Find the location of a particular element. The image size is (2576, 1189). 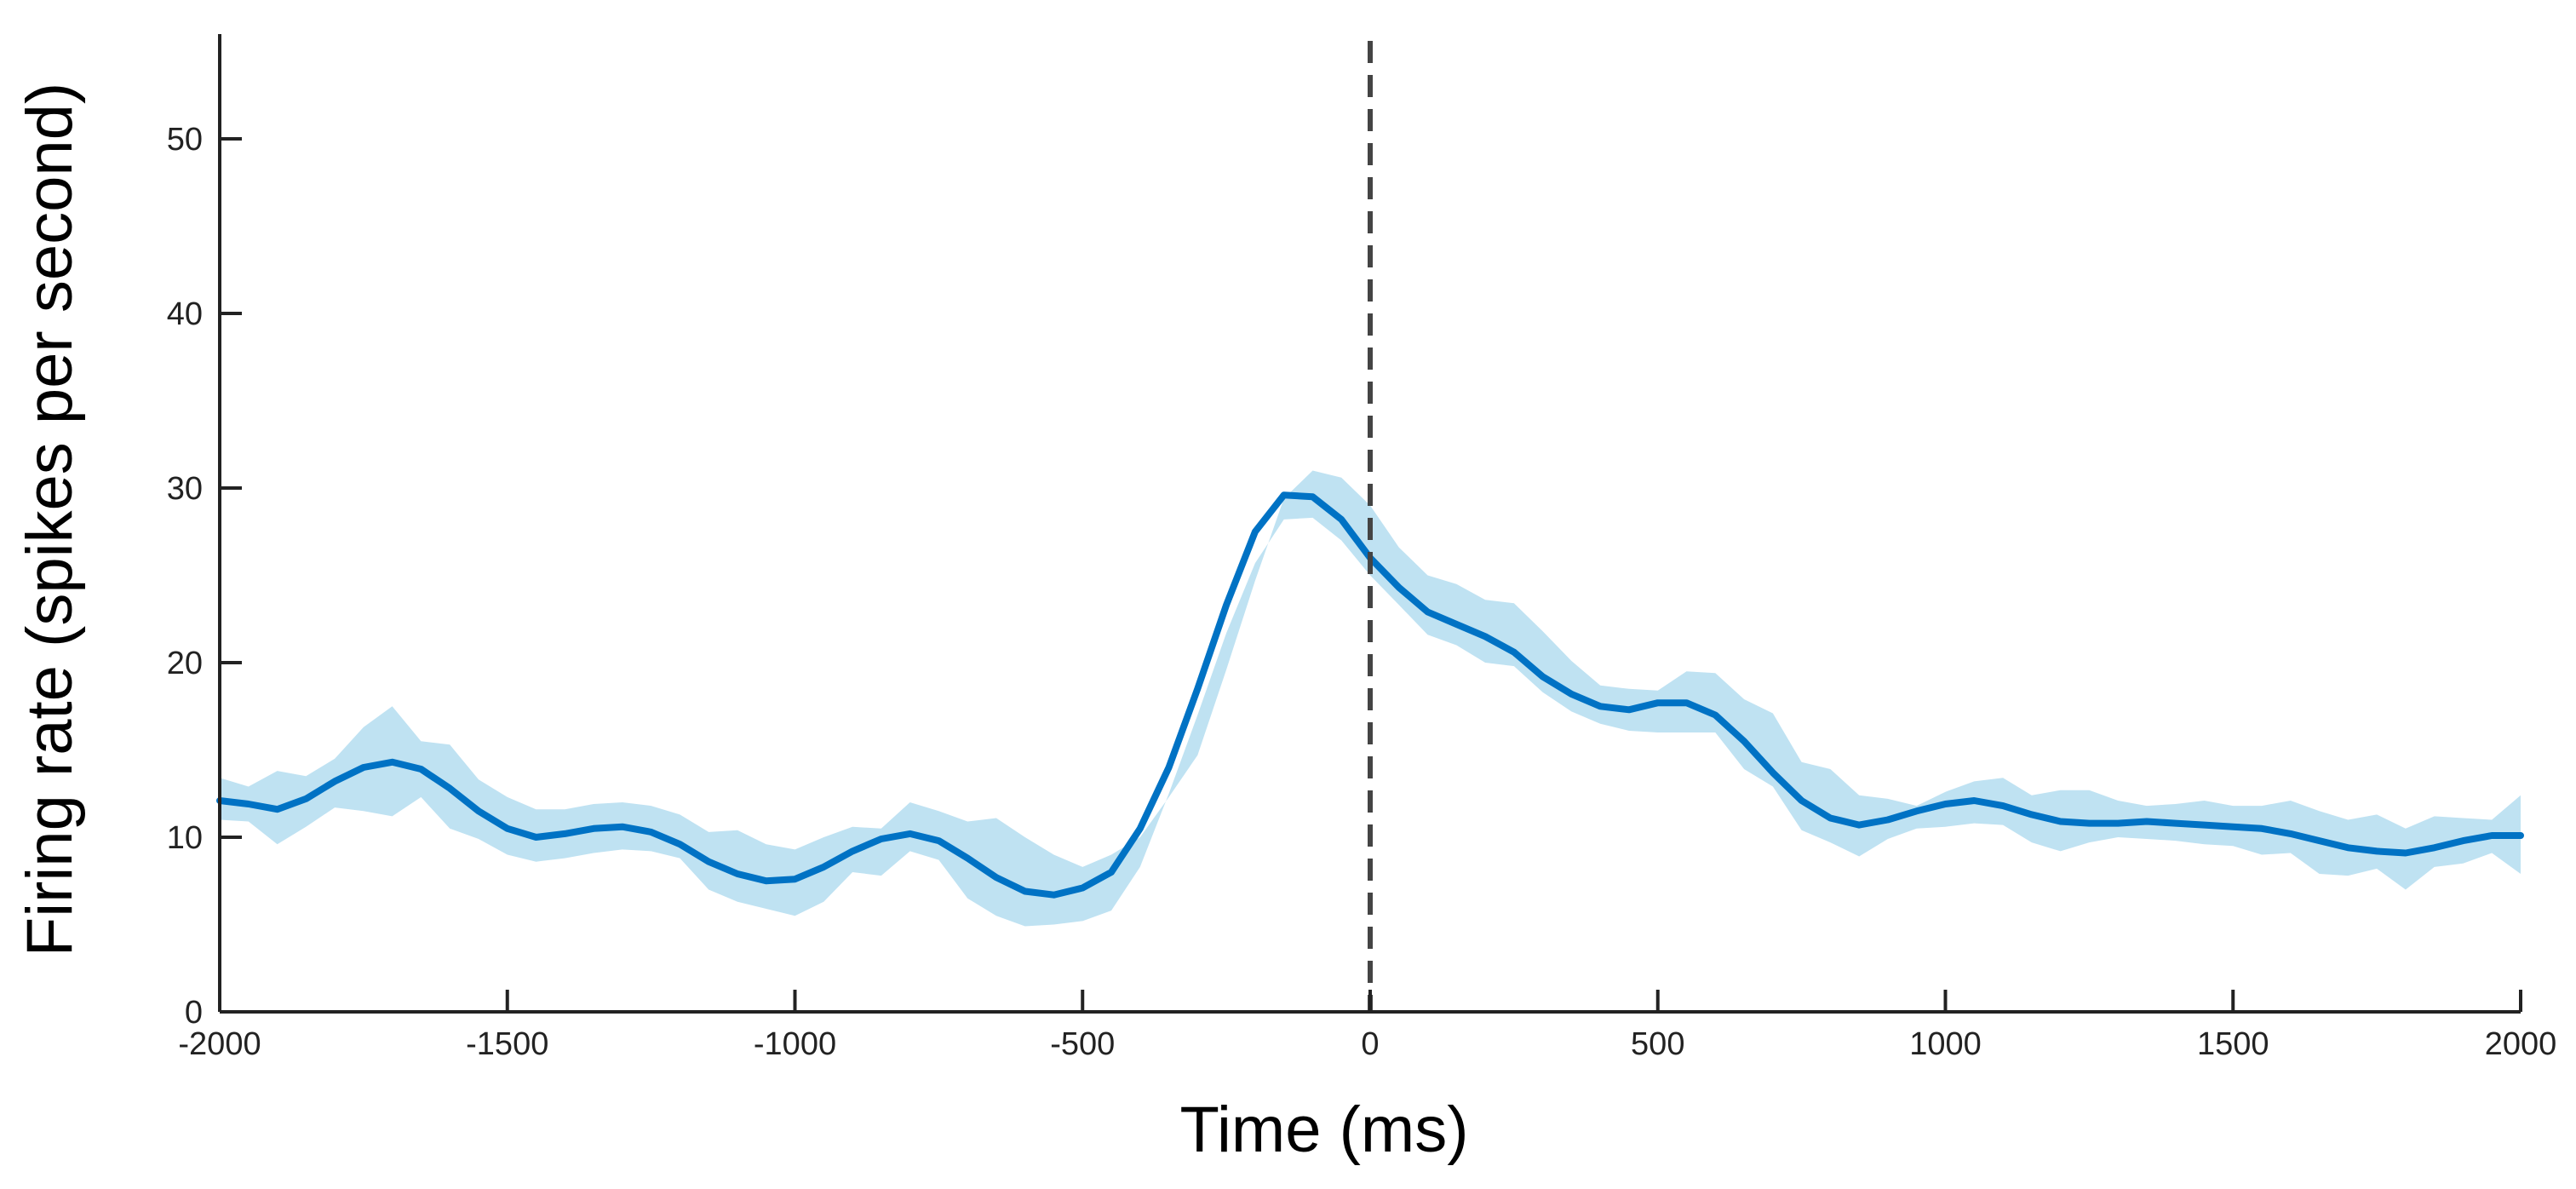

x-axis-title: Time (ms) is located at coordinates (1323, 1130).